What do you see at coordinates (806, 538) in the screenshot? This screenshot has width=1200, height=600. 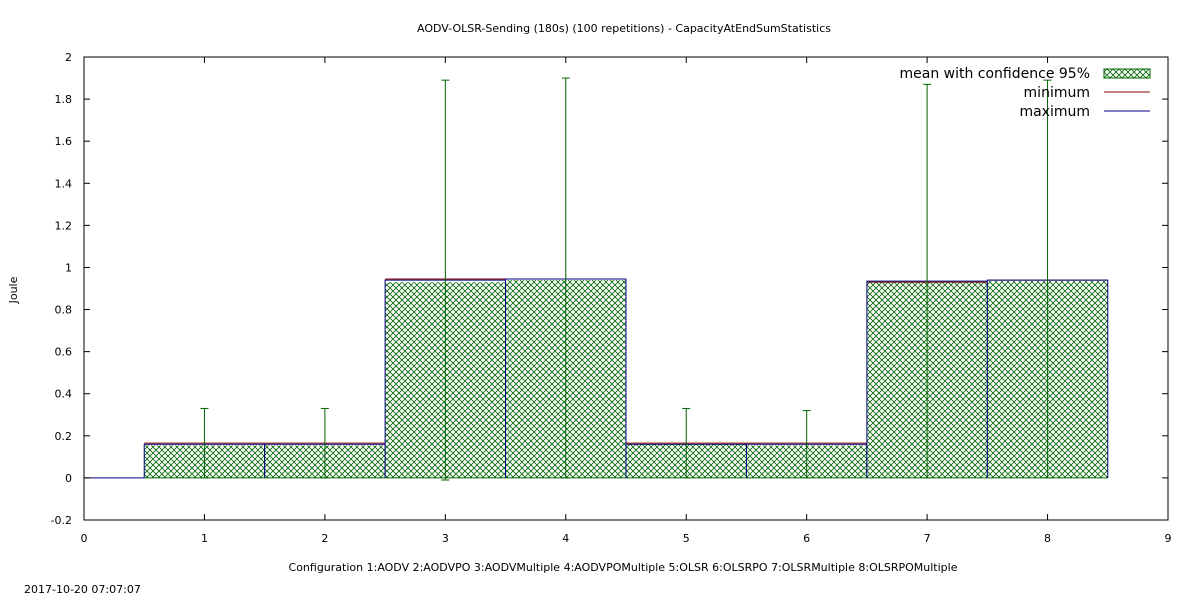 I see `x-tick-label: 6` at bounding box center [806, 538].